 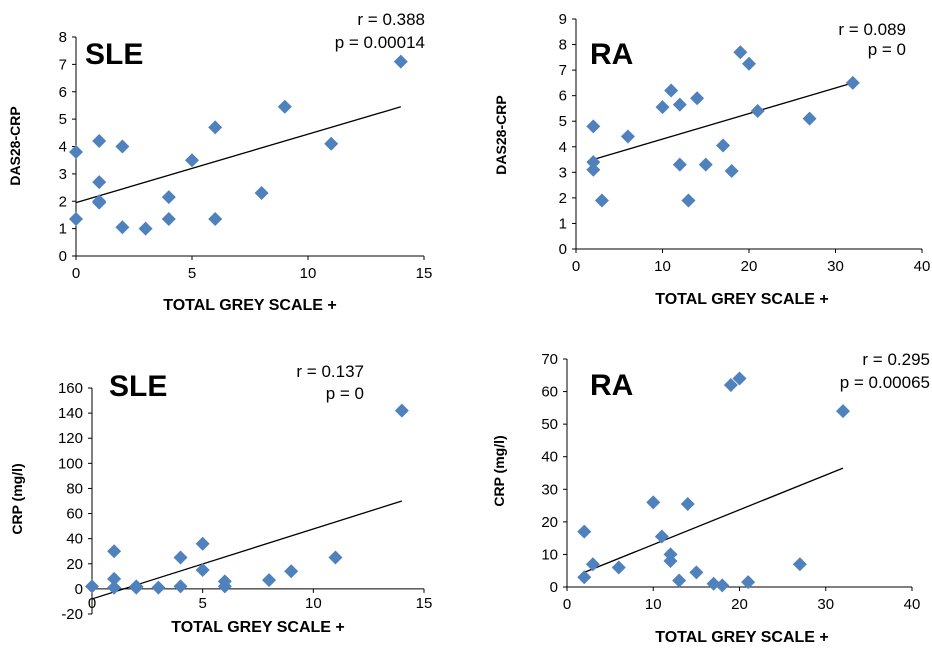 What do you see at coordinates (192, 273) in the screenshot?
I see `x-tick-label: 5` at bounding box center [192, 273].